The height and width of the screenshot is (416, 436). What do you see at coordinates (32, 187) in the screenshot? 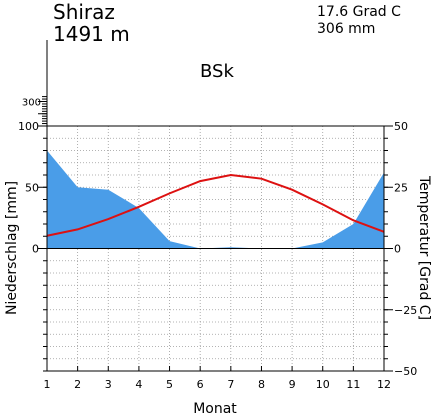
I see `left-tick-label: 50` at bounding box center [32, 187].